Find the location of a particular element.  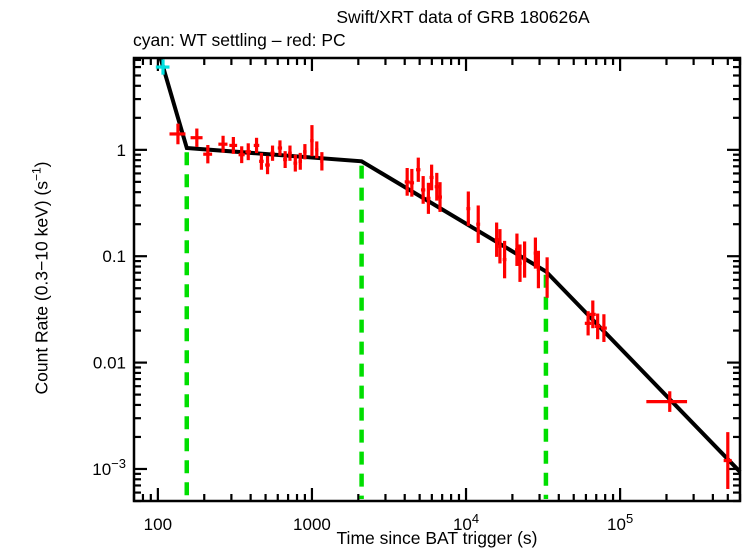

y-tick-label: 0.1 is located at coordinates (114, 256).